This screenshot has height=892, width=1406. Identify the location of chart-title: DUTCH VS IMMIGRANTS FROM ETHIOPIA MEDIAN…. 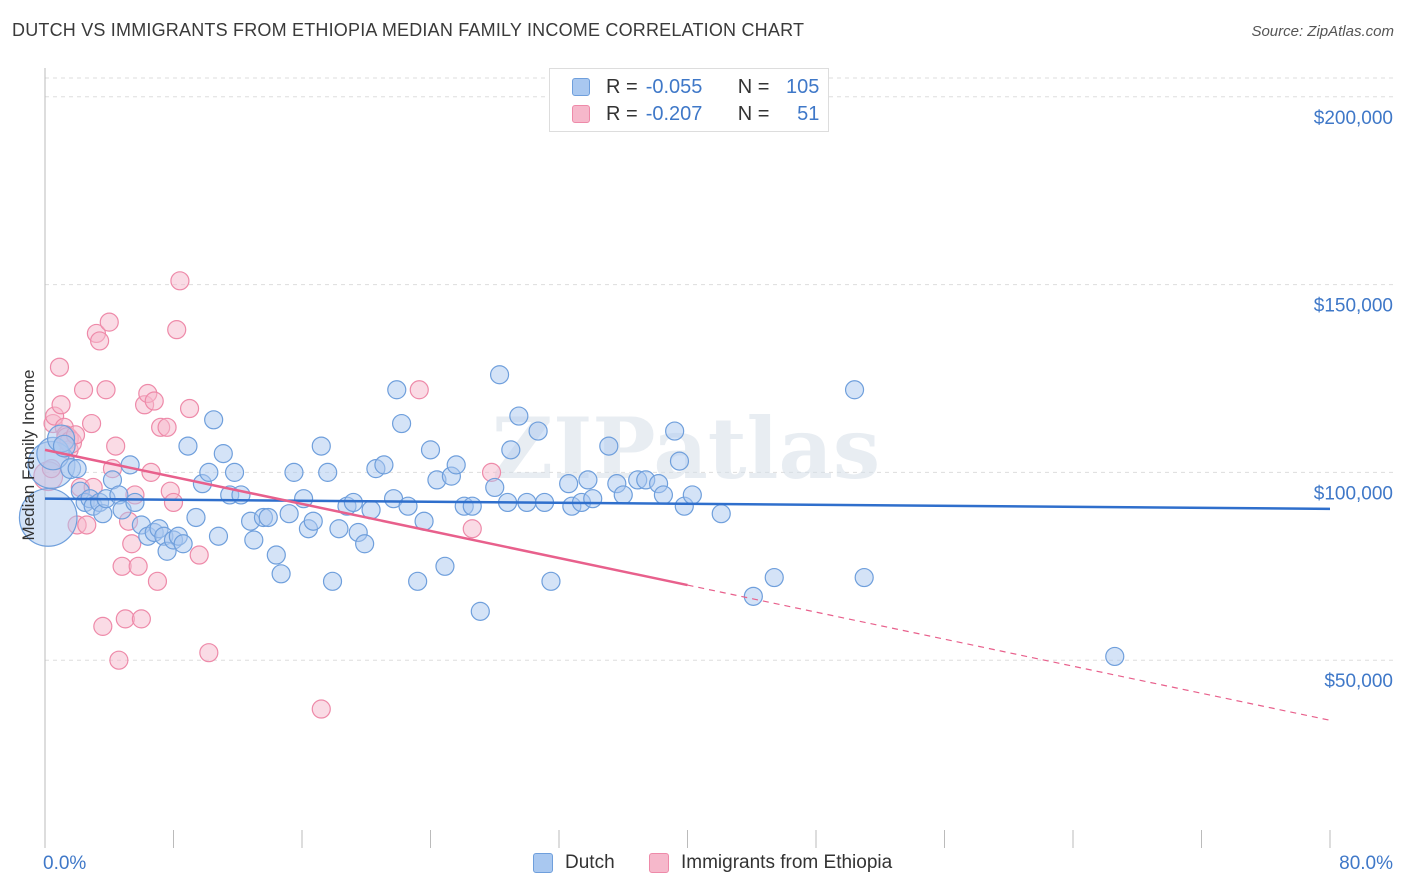
(408, 30).